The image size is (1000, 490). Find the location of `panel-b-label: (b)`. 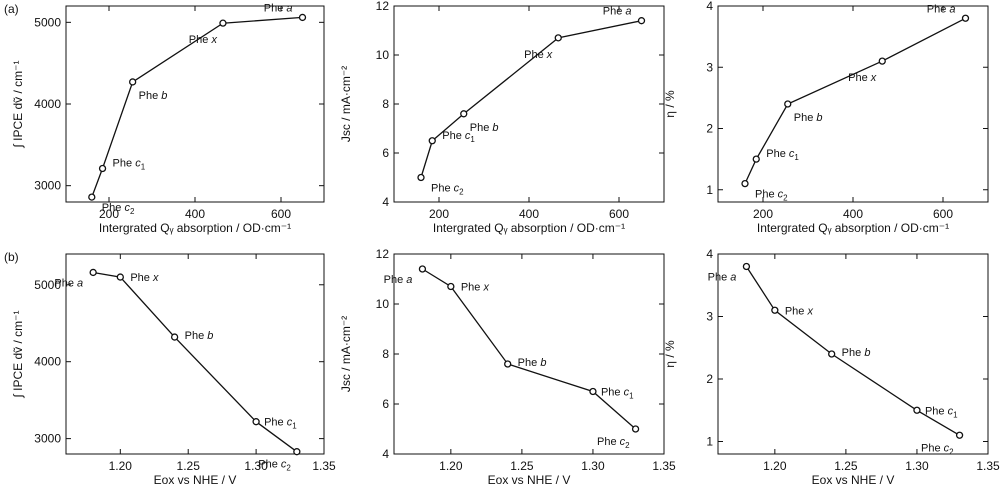

panel-b-label: (b) is located at coordinates (11, 257).